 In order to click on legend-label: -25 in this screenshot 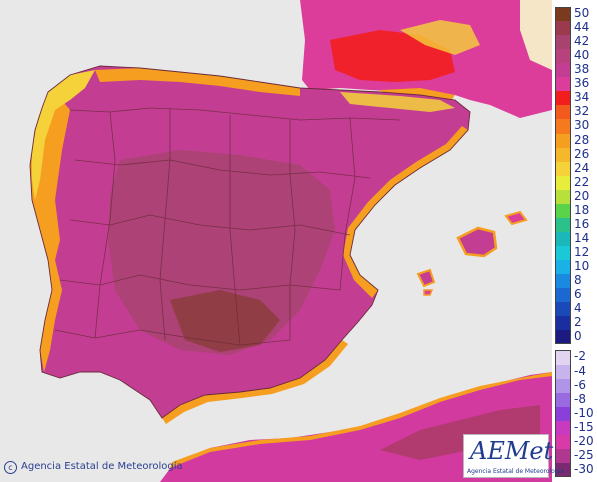, I will do `click(584, 454)`.